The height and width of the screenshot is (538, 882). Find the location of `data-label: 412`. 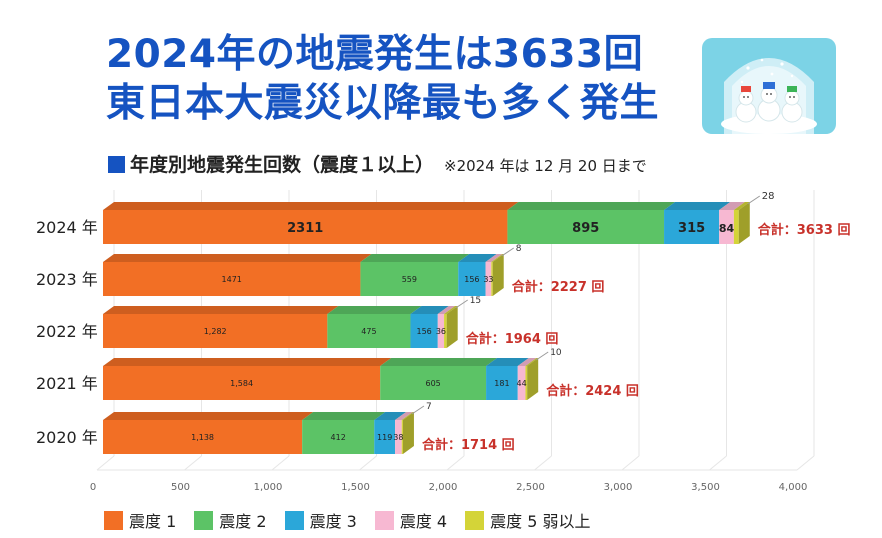

data-label: 412 is located at coordinates (338, 437).